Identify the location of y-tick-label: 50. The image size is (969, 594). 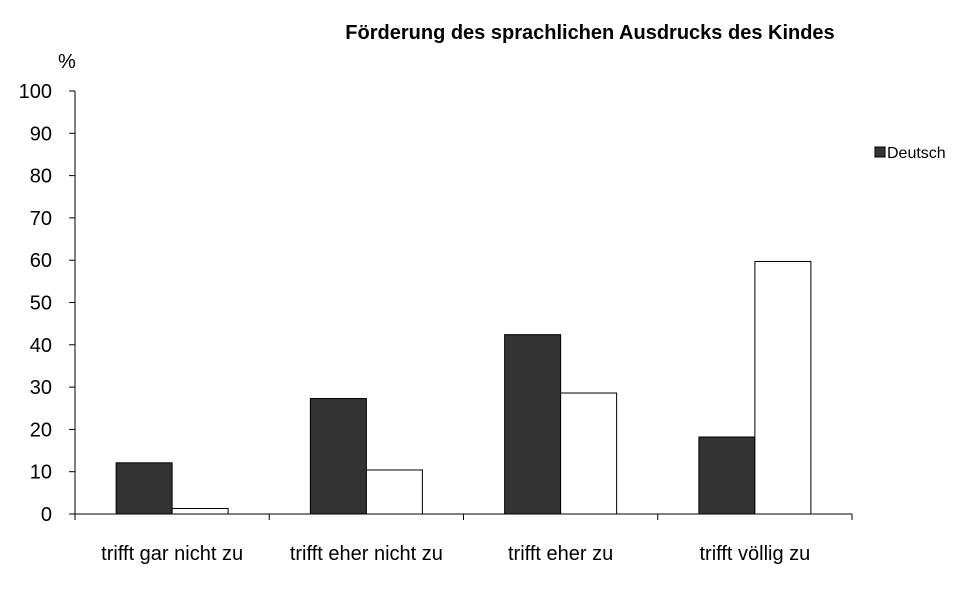
(41, 304).